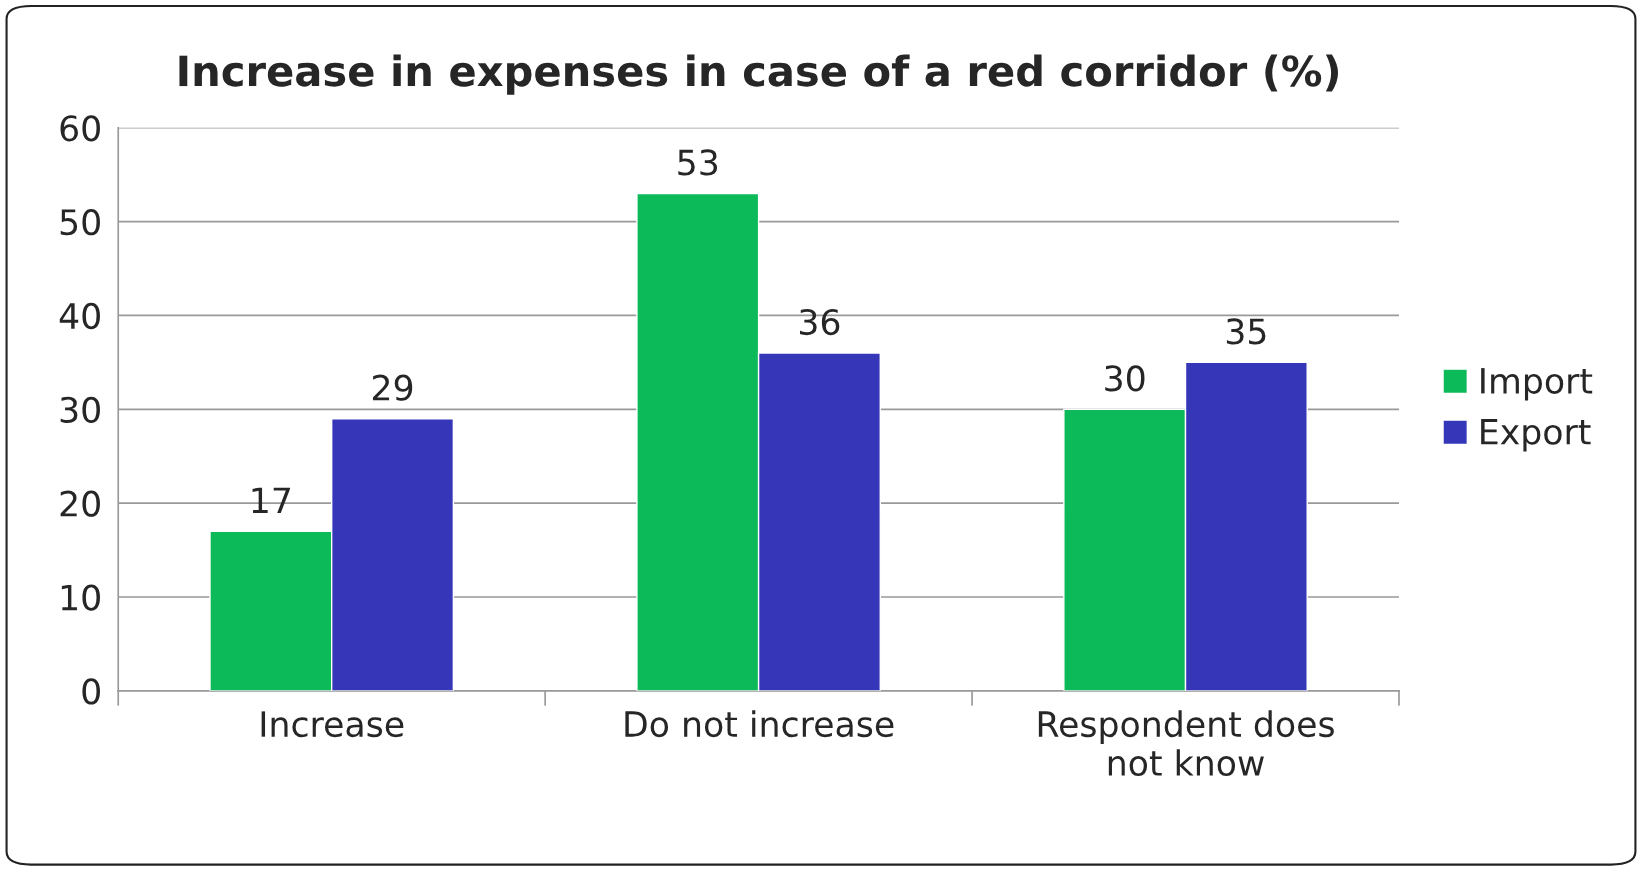  Describe the element at coordinates (1536, 435) in the screenshot. I see `legend-label: Export` at that location.